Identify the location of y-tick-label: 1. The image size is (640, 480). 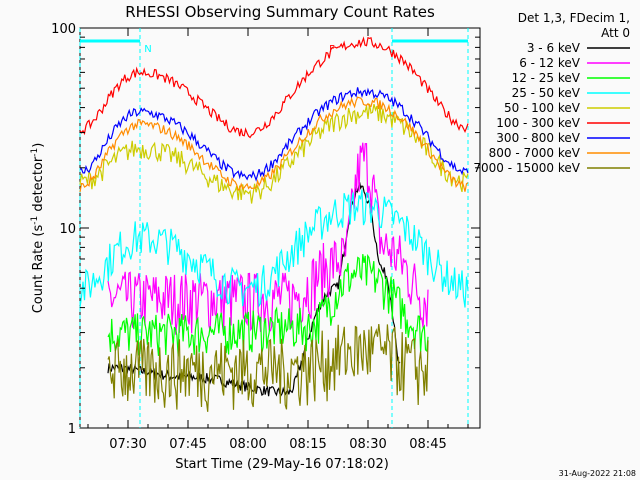
(72, 429).